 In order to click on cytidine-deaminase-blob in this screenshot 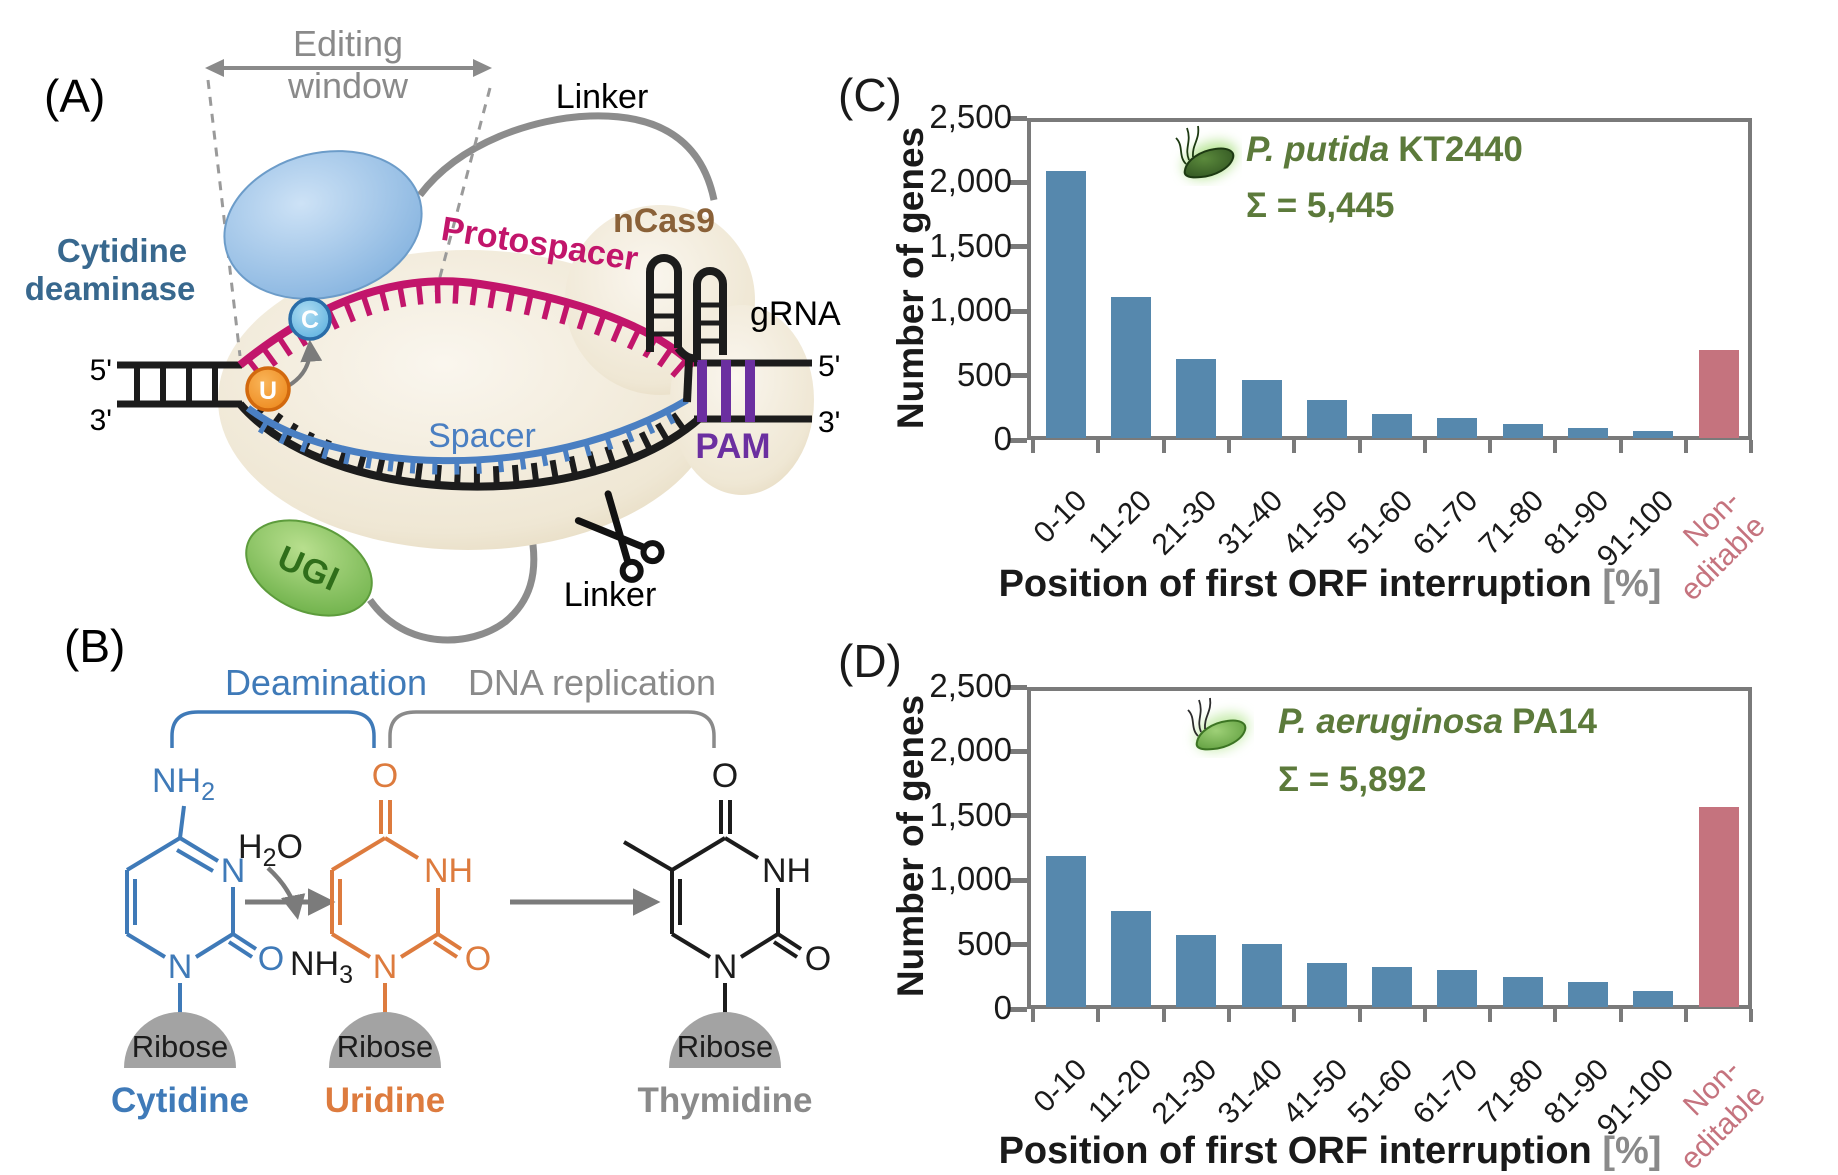, I will do `click(323, 225)`.